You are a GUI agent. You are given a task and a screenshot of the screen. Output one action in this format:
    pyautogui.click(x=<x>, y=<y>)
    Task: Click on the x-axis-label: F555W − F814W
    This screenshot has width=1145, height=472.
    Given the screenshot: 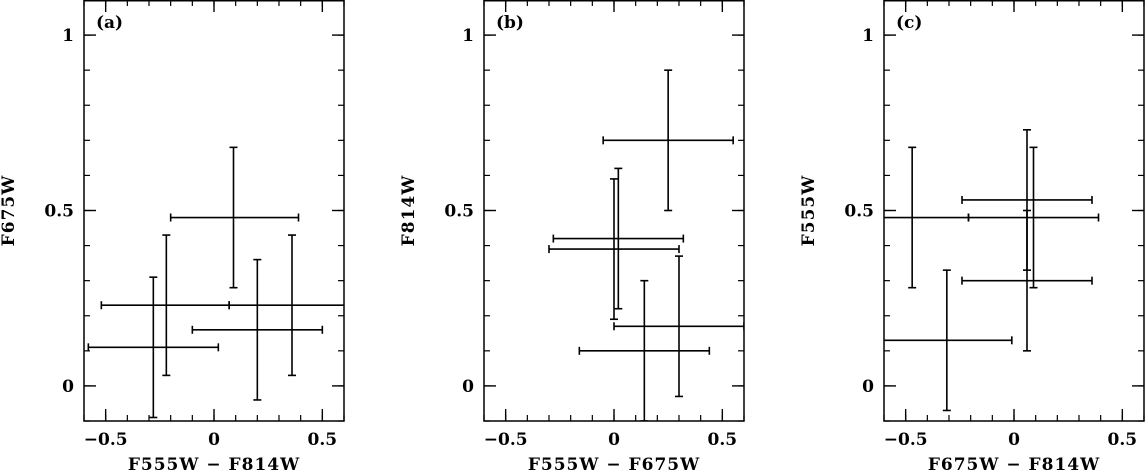 What is the action you would take?
    pyautogui.click(x=214, y=463)
    